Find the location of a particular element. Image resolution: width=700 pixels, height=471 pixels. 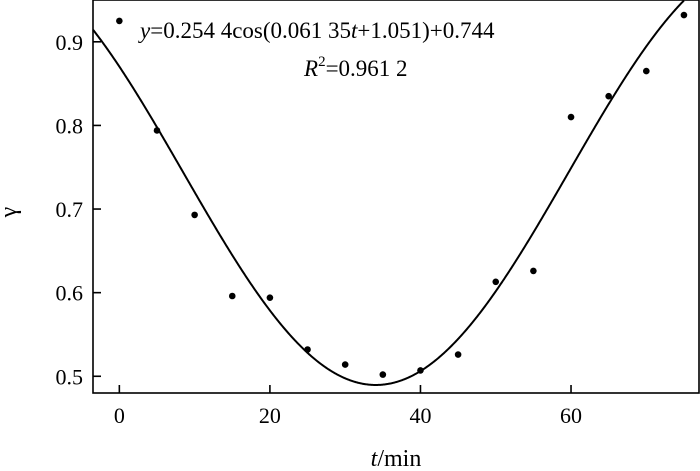

x-axis-label-t: t is located at coordinates (375, 458).